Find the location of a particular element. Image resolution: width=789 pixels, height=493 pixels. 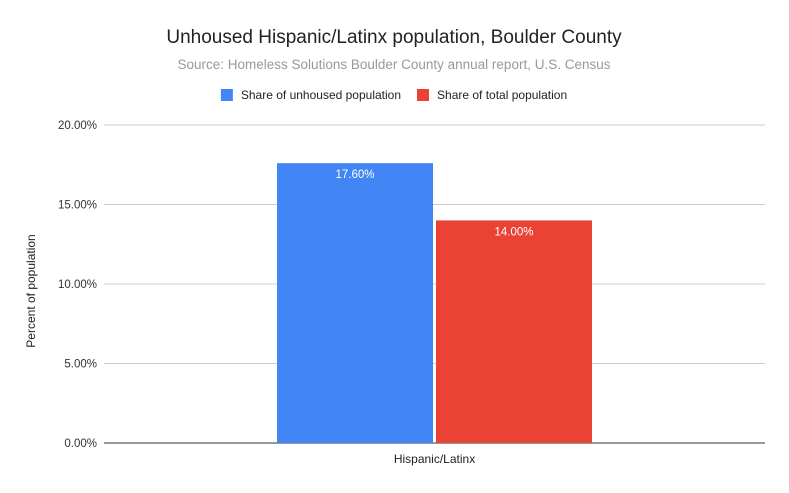

data-label: 14.00% is located at coordinates (513, 232).